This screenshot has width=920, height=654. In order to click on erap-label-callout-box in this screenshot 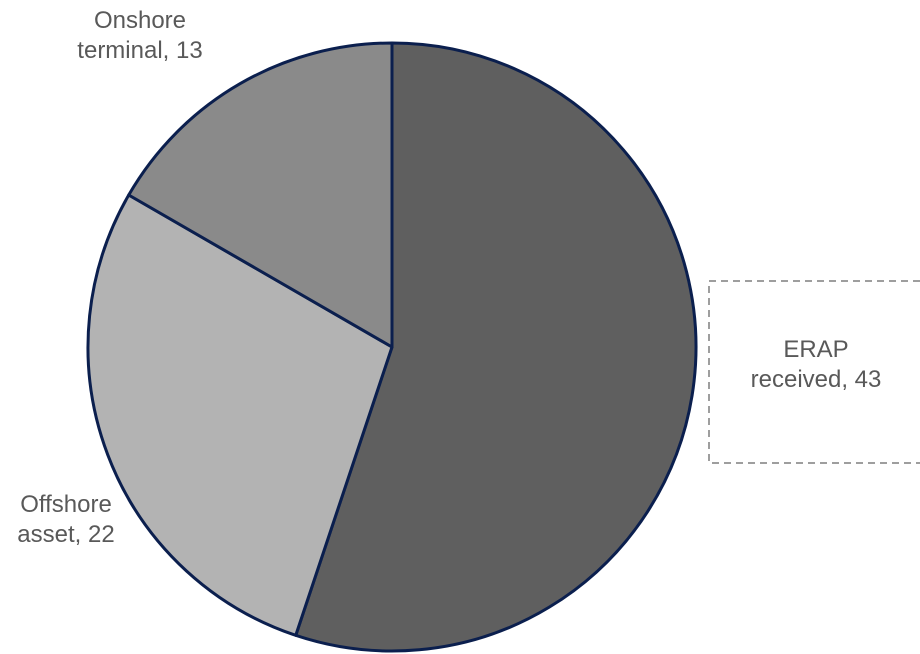, I will do `click(814, 372)`.